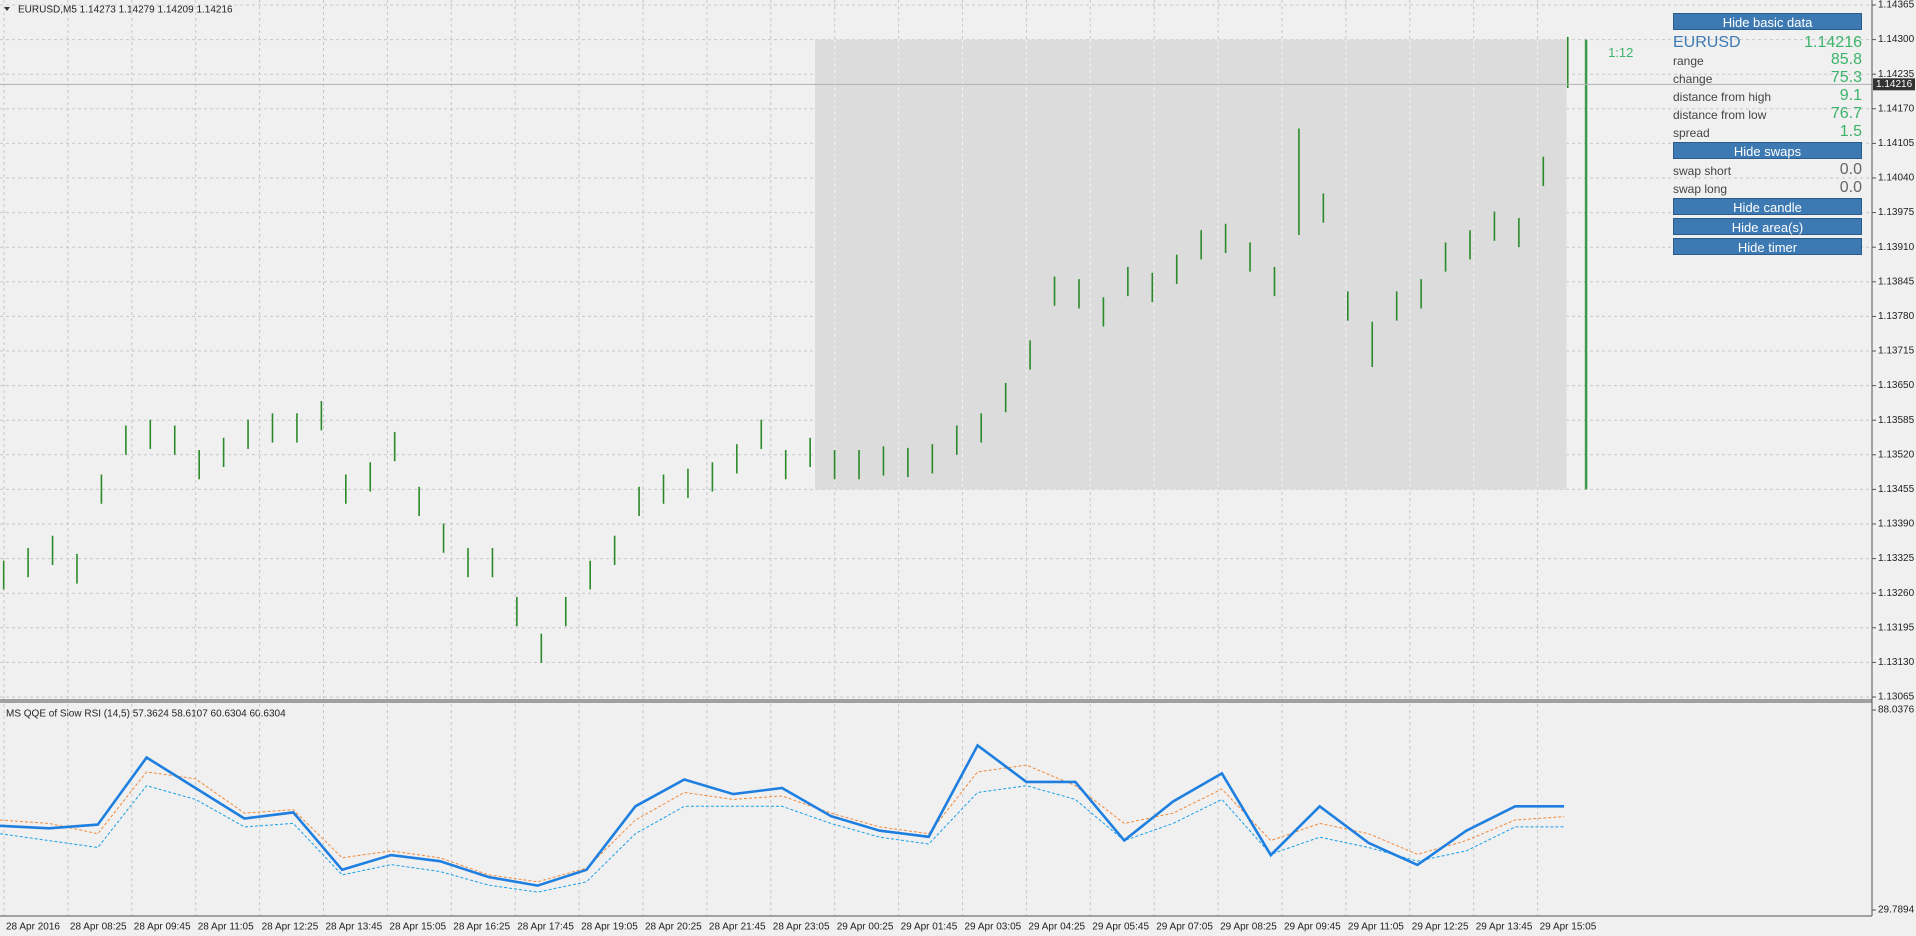 Image resolution: width=1916 pixels, height=936 pixels. I want to click on x-tick-label: 29 Apr 15:05, so click(1568, 927).